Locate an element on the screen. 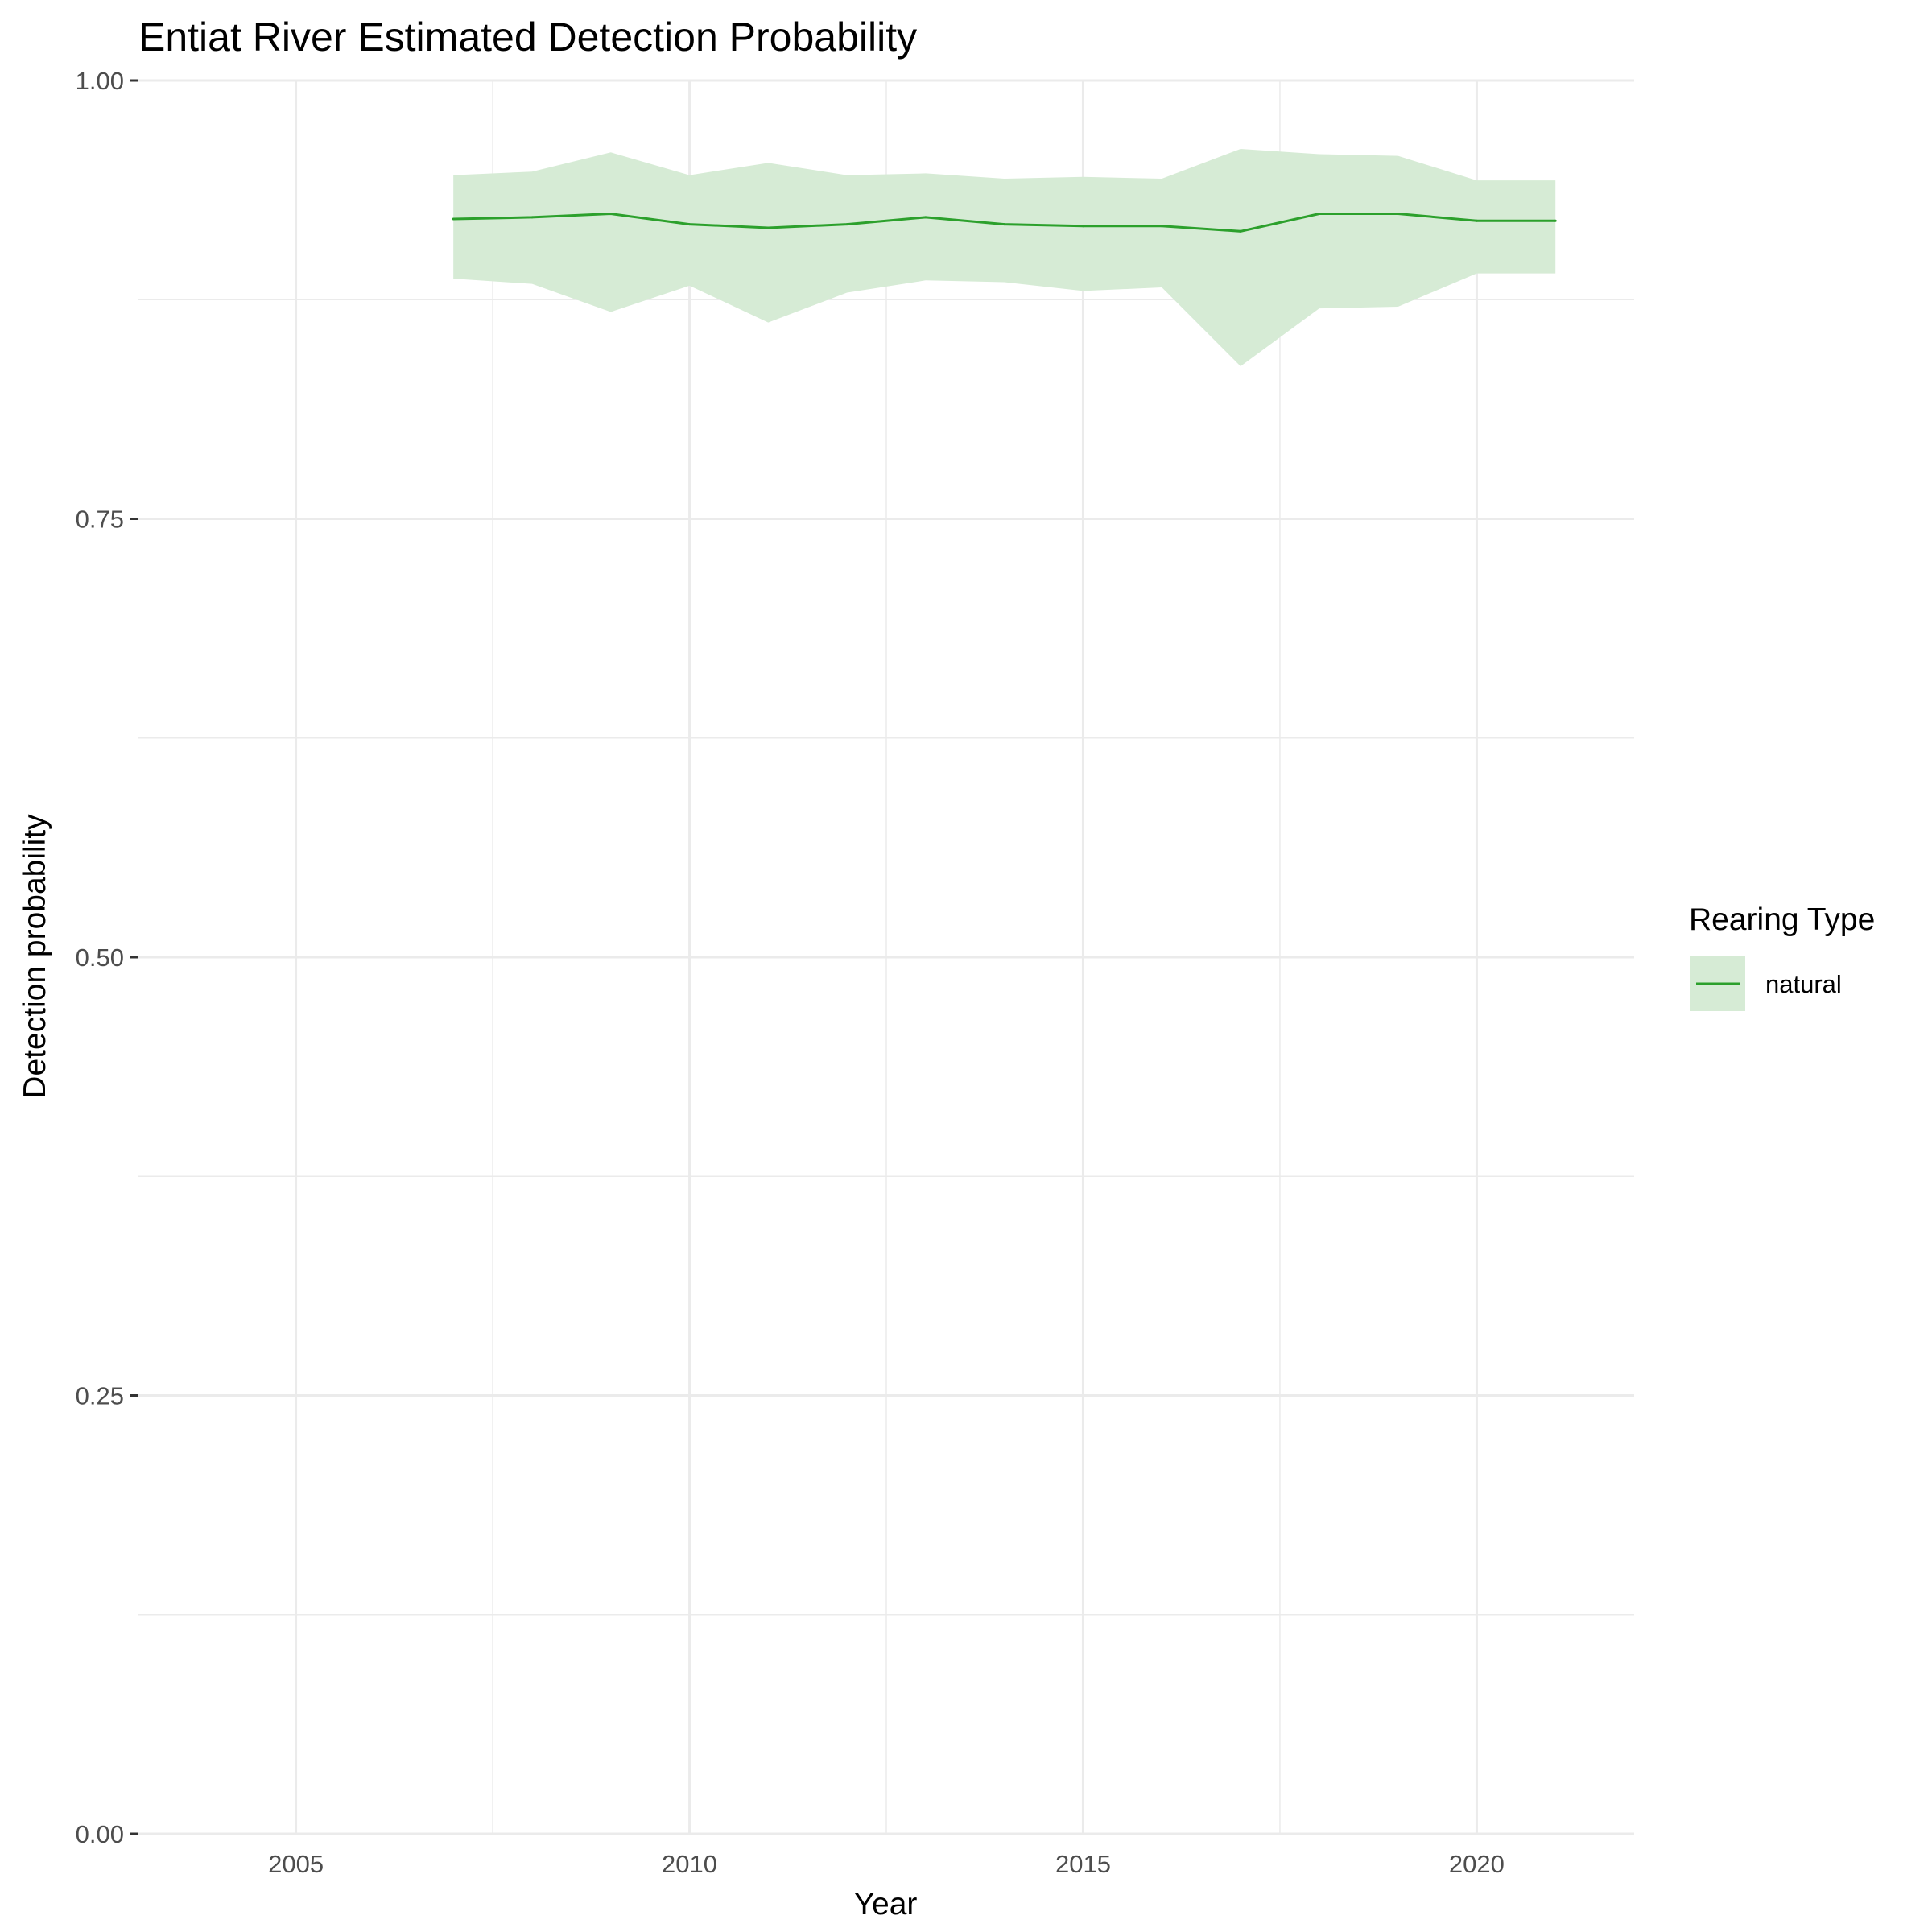 The image size is (1932, 1932). ribbon-natural is located at coordinates (1005, 257).